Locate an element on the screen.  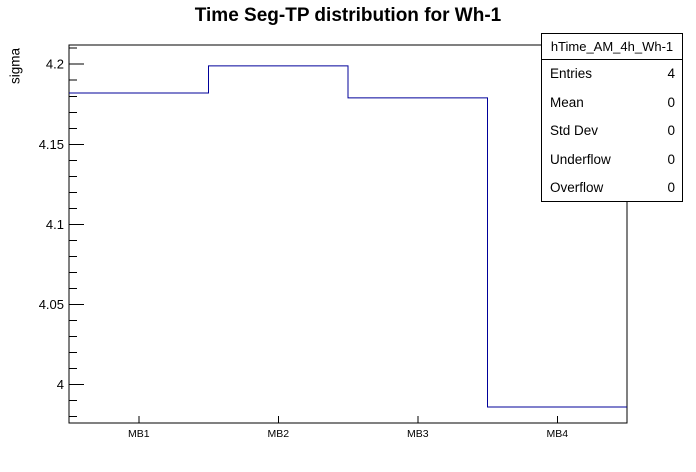
chart-title: Time Seg-TP distribution for Wh-1 is located at coordinates (348, 15).